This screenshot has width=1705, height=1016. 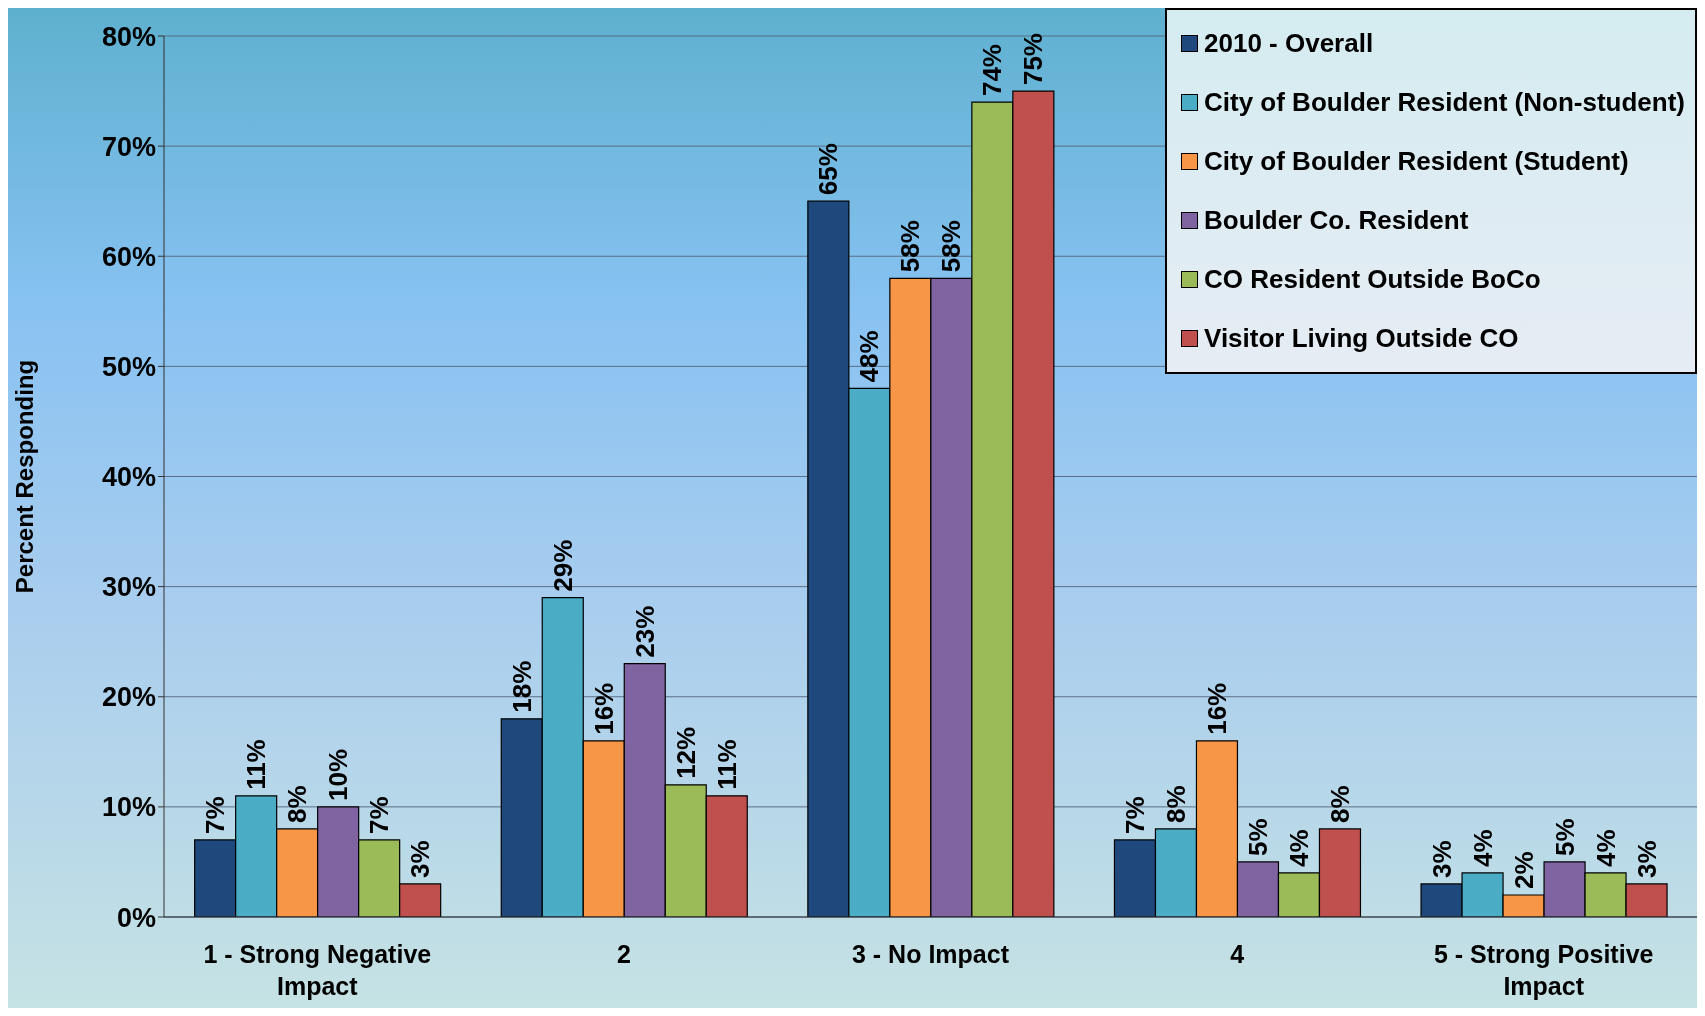 I want to click on data-label: 74%, so click(x=992, y=70).